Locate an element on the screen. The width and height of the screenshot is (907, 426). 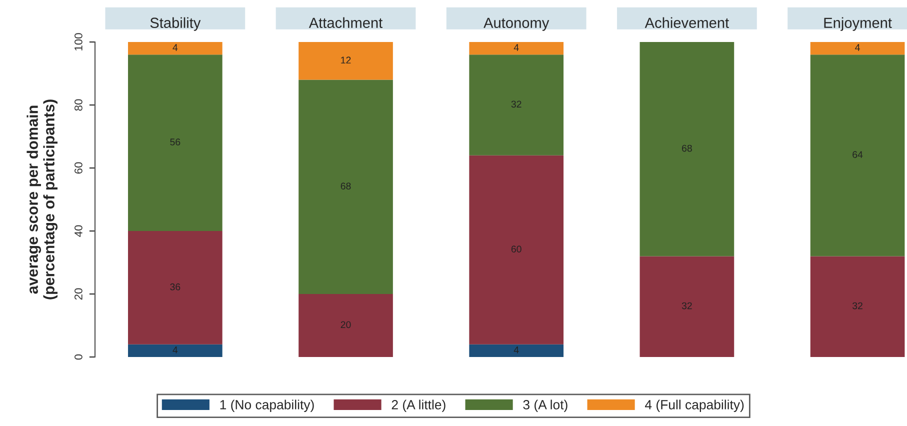
y-tick-label: 40 is located at coordinates (78, 231).